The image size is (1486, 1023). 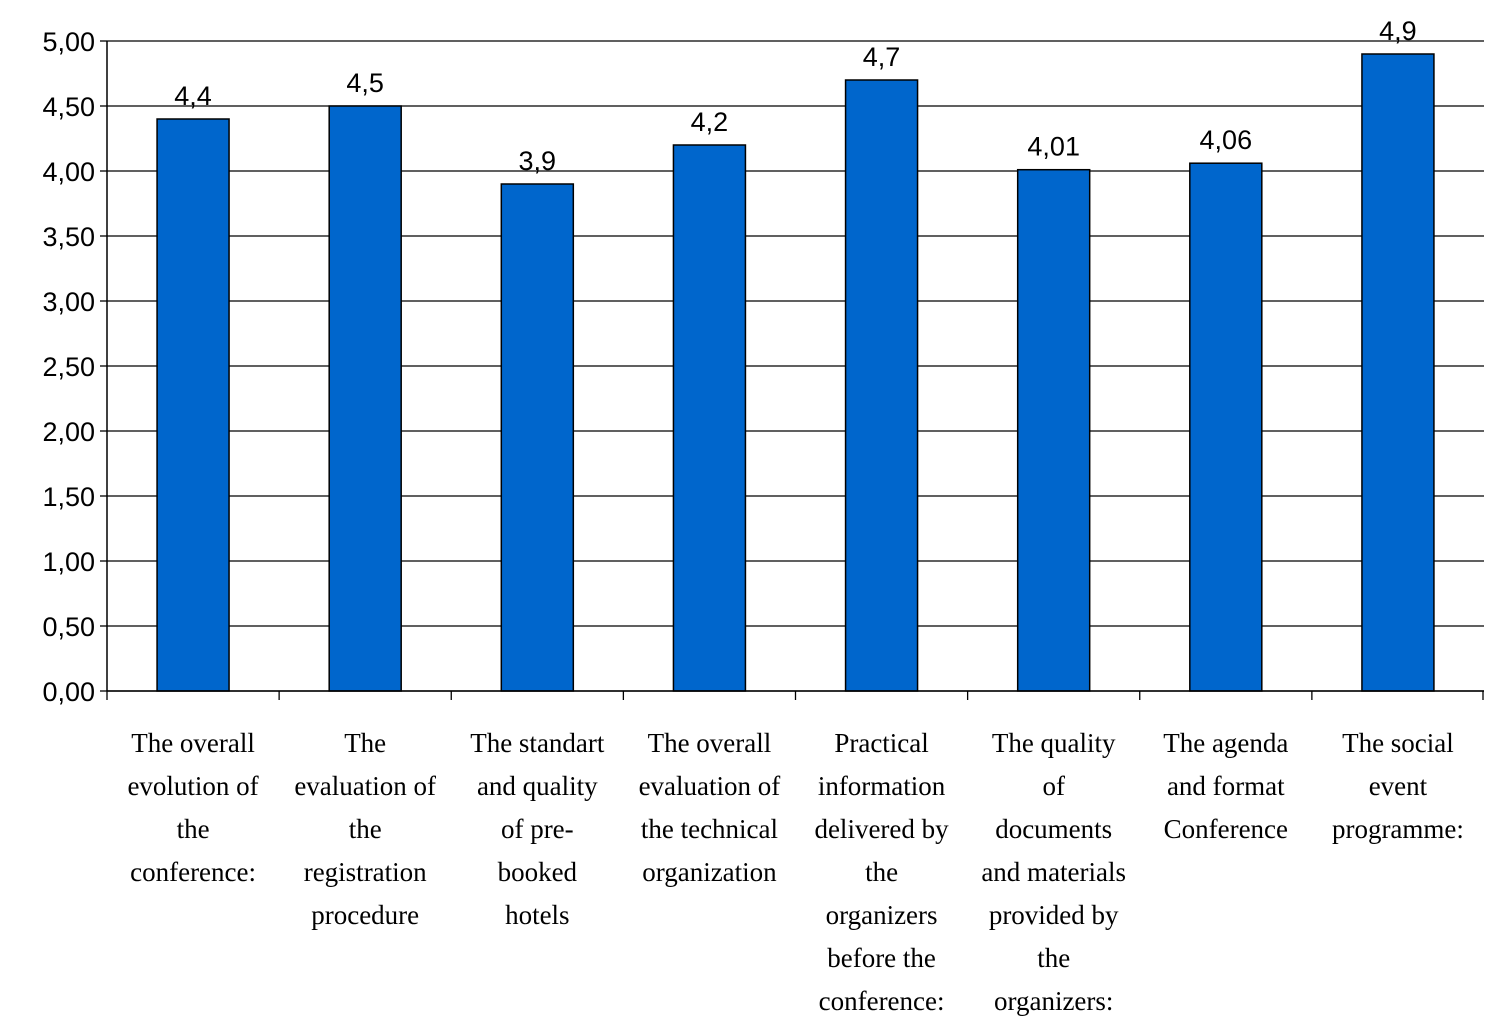 I want to click on y-tick-label: 2,50, so click(x=68, y=367).